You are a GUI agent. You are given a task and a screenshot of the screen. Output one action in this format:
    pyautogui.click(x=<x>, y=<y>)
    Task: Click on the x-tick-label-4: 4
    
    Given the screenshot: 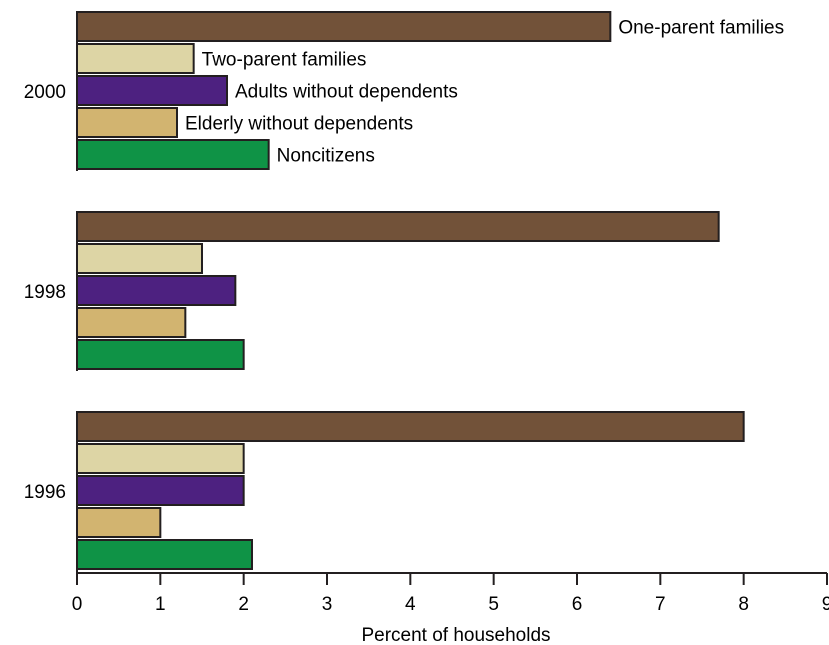 What is the action you would take?
    pyautogui.click(x=410, y=604)
    